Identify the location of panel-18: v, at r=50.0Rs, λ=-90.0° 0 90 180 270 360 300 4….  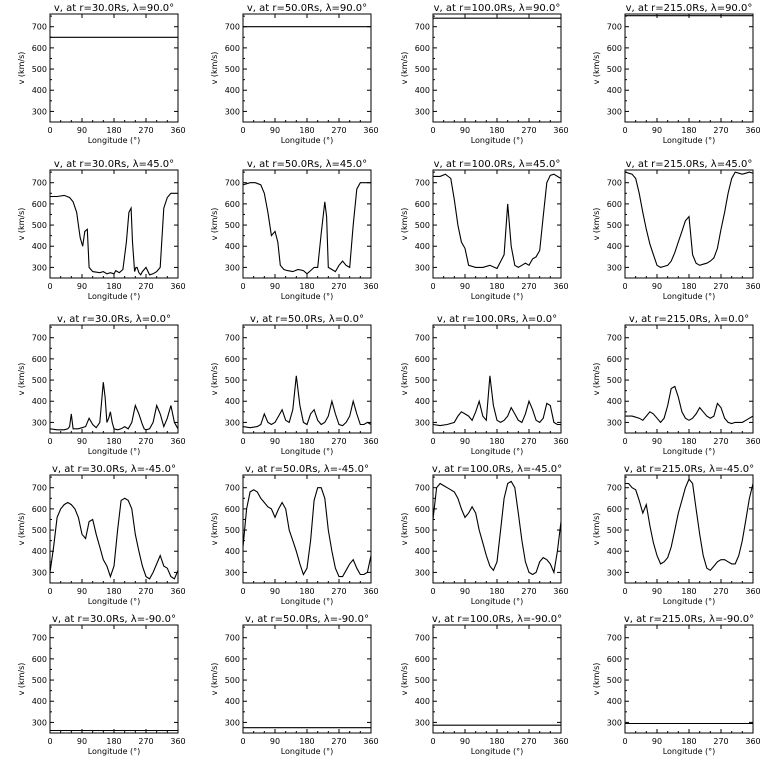
(294, 685).